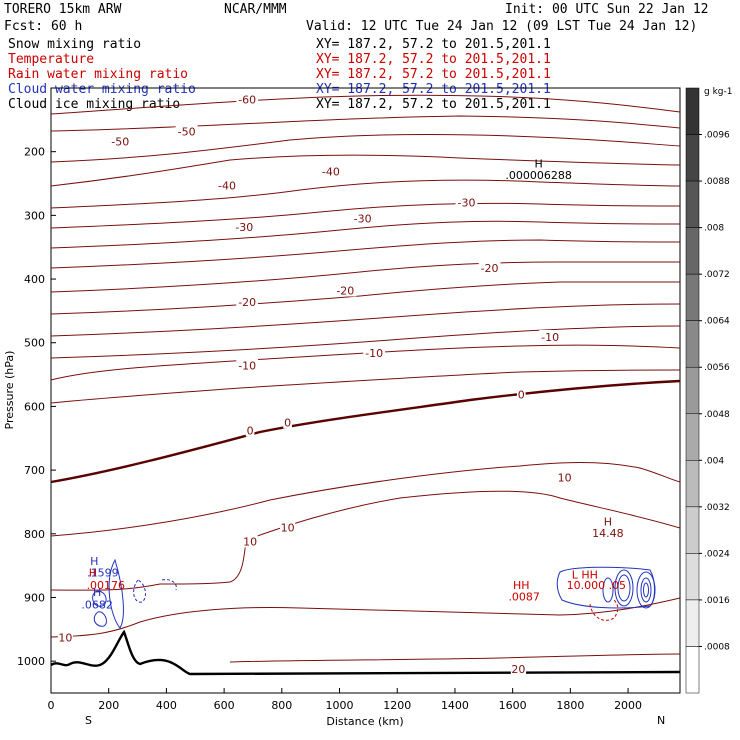 This screenshot has height=740, width=740. Describe the element at coordinates (714, 229) in the screenshot. I see `colorbar-tick-label: .008` at that location.